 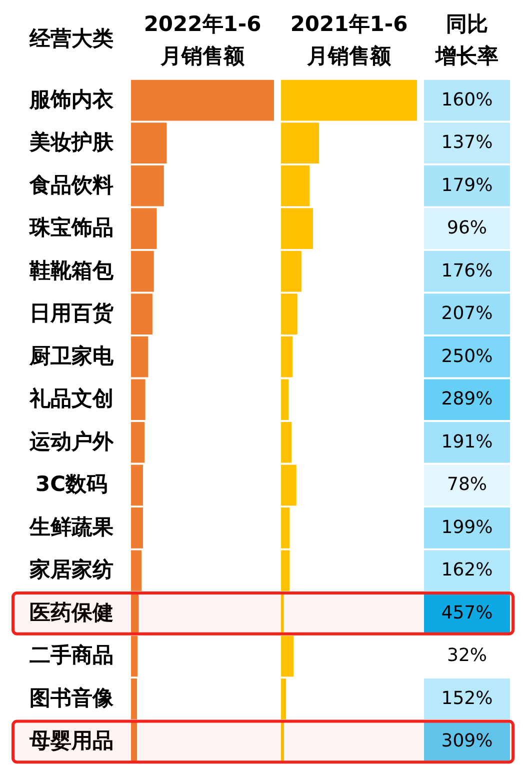 What do you see at coordinates (72, 313) in the screenshot?
I see `y-tick-label: 日用百货` at bounding box center [72, 313].